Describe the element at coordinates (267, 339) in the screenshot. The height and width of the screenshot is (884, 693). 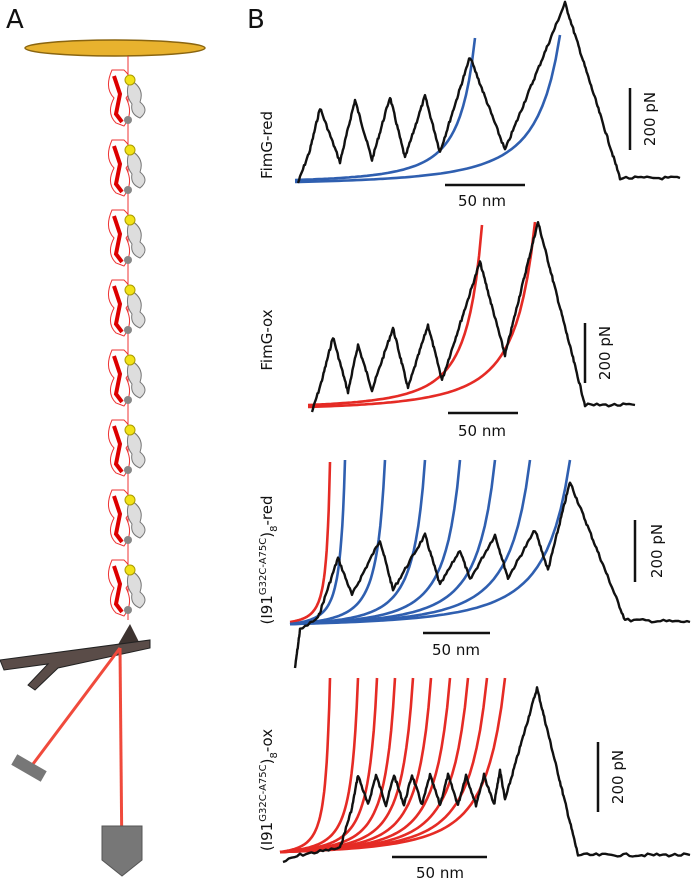
I see `trace-label: FimG-ox` at that location.